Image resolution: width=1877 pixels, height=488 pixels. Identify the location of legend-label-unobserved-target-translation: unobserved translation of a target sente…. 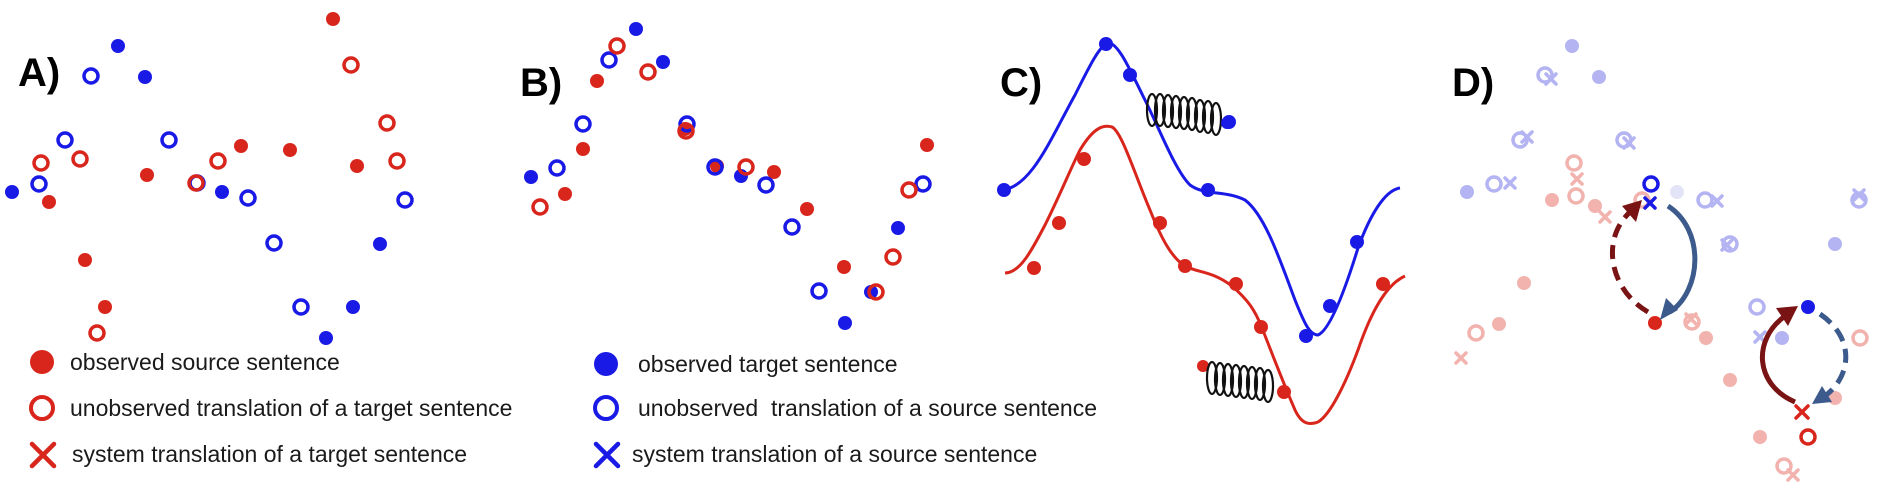
(291, 408).